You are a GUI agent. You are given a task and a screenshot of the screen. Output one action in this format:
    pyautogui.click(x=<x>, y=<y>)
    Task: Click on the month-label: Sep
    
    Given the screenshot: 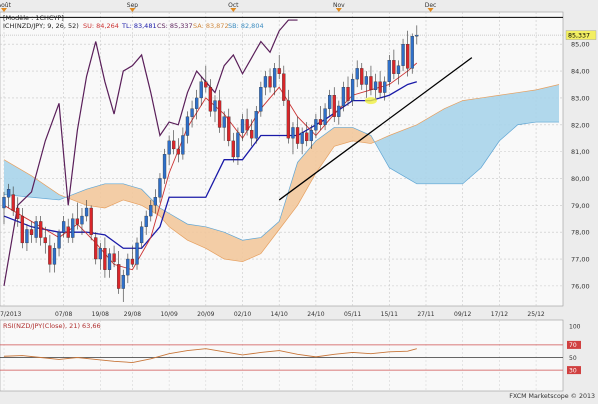 What is the action you would take?
    pyautogui.click(x=133, y=5)
    